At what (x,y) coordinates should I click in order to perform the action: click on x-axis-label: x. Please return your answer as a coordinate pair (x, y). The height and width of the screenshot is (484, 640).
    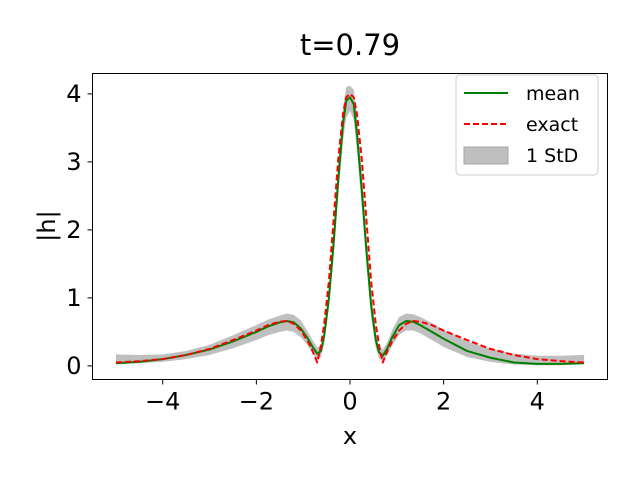
    Looking at the image, I should click on (350, 436).